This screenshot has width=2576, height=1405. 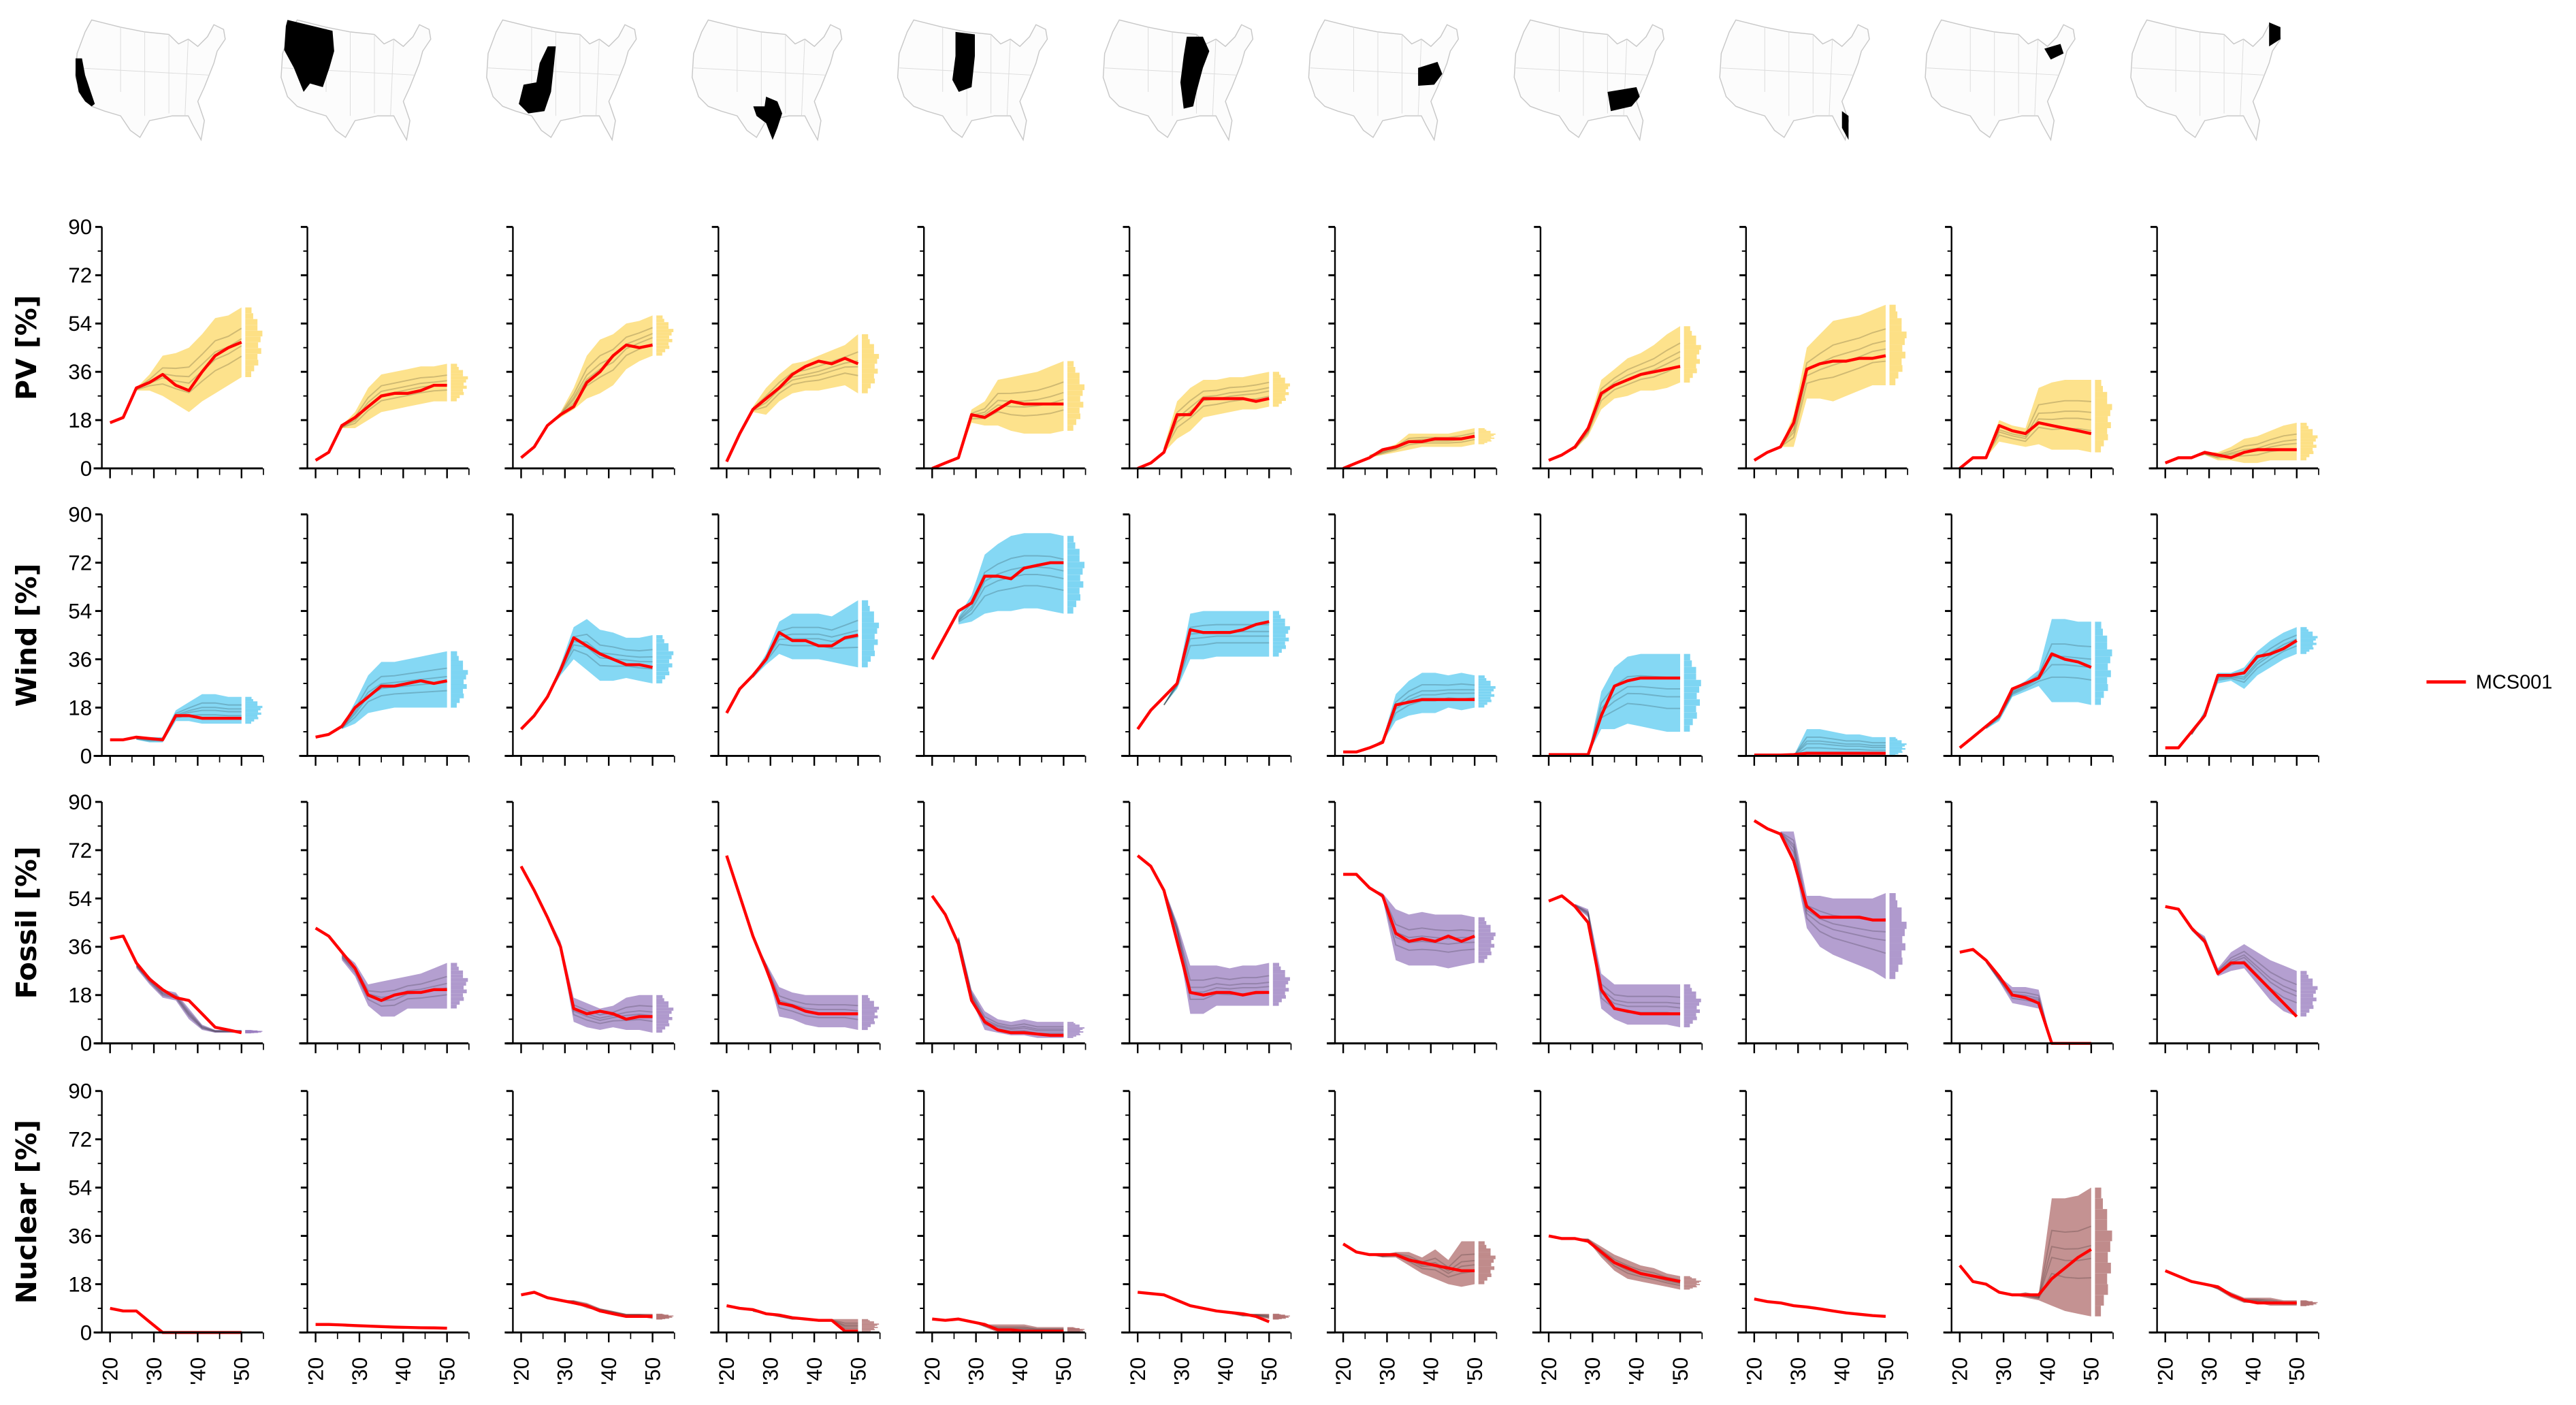 What do you see at coordinates (166, 1232) in the screenshot?
I see `panel-r3-c0: 0 18 36 54 72 90 '20 '30 '40 '50` at bounding box center [166, 1232].